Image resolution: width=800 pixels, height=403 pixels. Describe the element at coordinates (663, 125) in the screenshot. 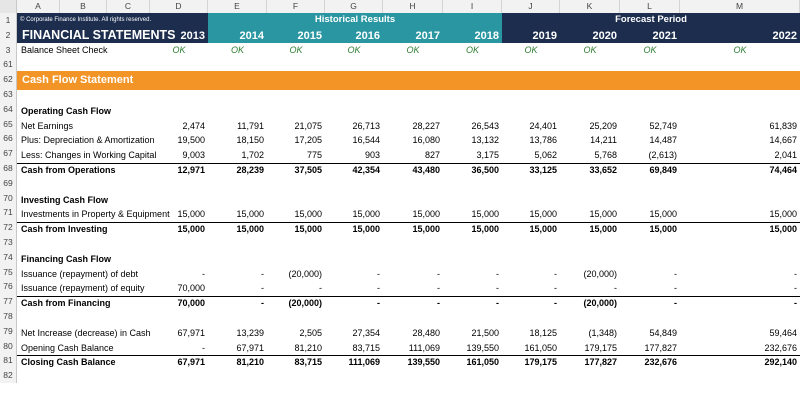

I see `value-cell: 52,749` at that location.